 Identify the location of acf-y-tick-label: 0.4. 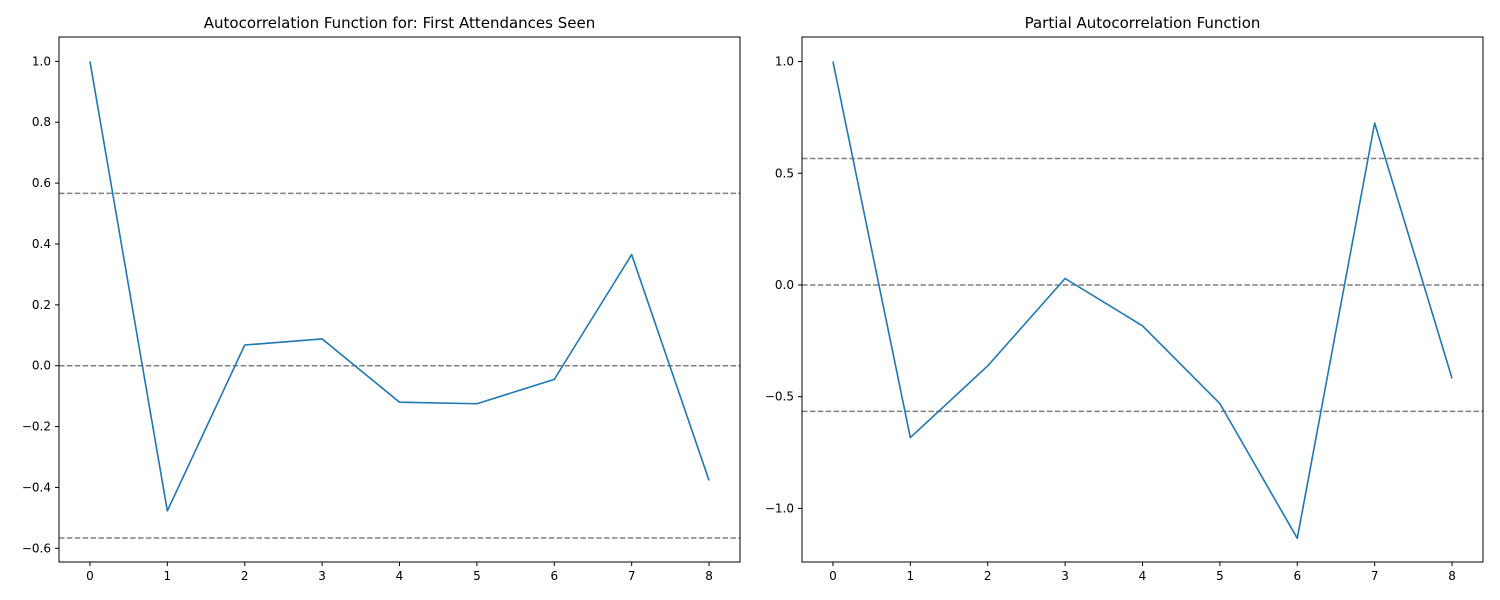
(41, 244).